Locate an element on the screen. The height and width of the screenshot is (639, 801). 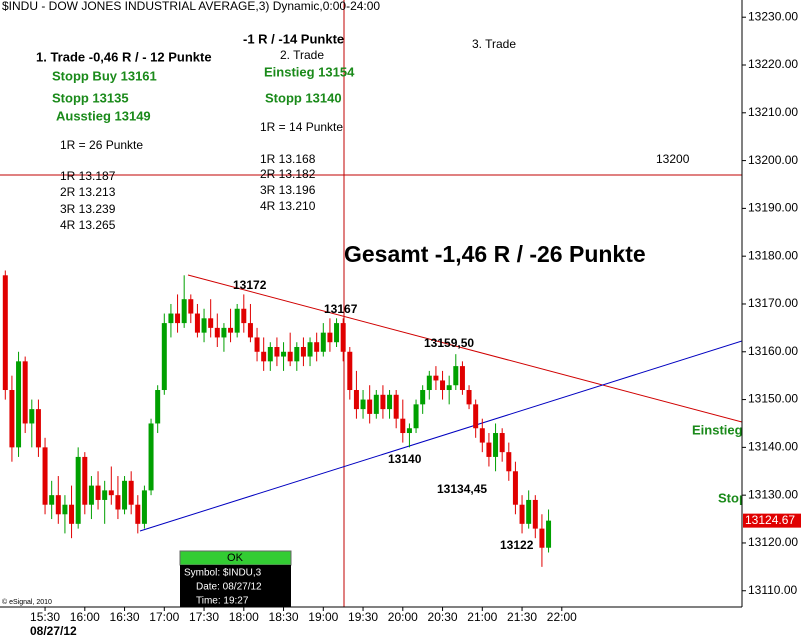
annotation: 1R 13.168 is located at coordinates (288, 159).